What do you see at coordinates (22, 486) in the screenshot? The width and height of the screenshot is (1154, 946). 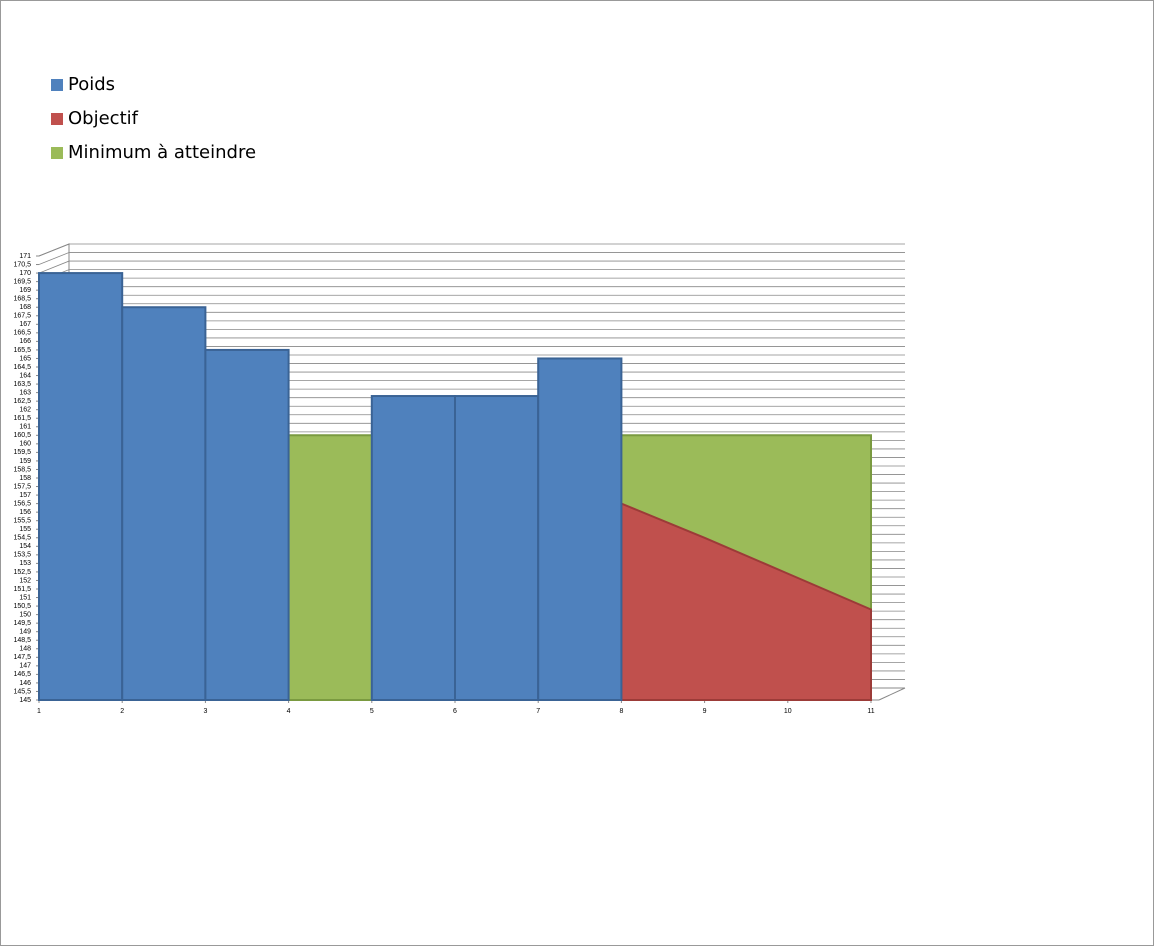 I see `y-tick-label: 157,5` at bounding box center [22, 486].